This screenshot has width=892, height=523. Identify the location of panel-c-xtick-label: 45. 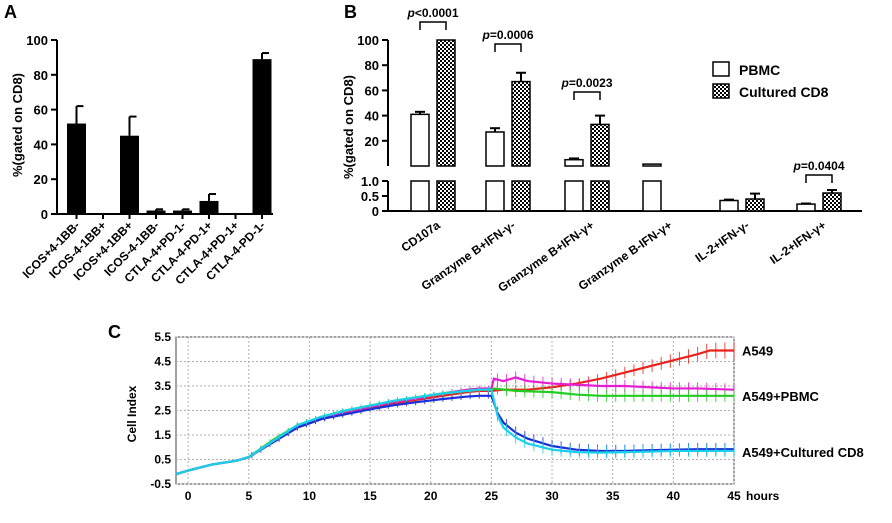
(734, 496).